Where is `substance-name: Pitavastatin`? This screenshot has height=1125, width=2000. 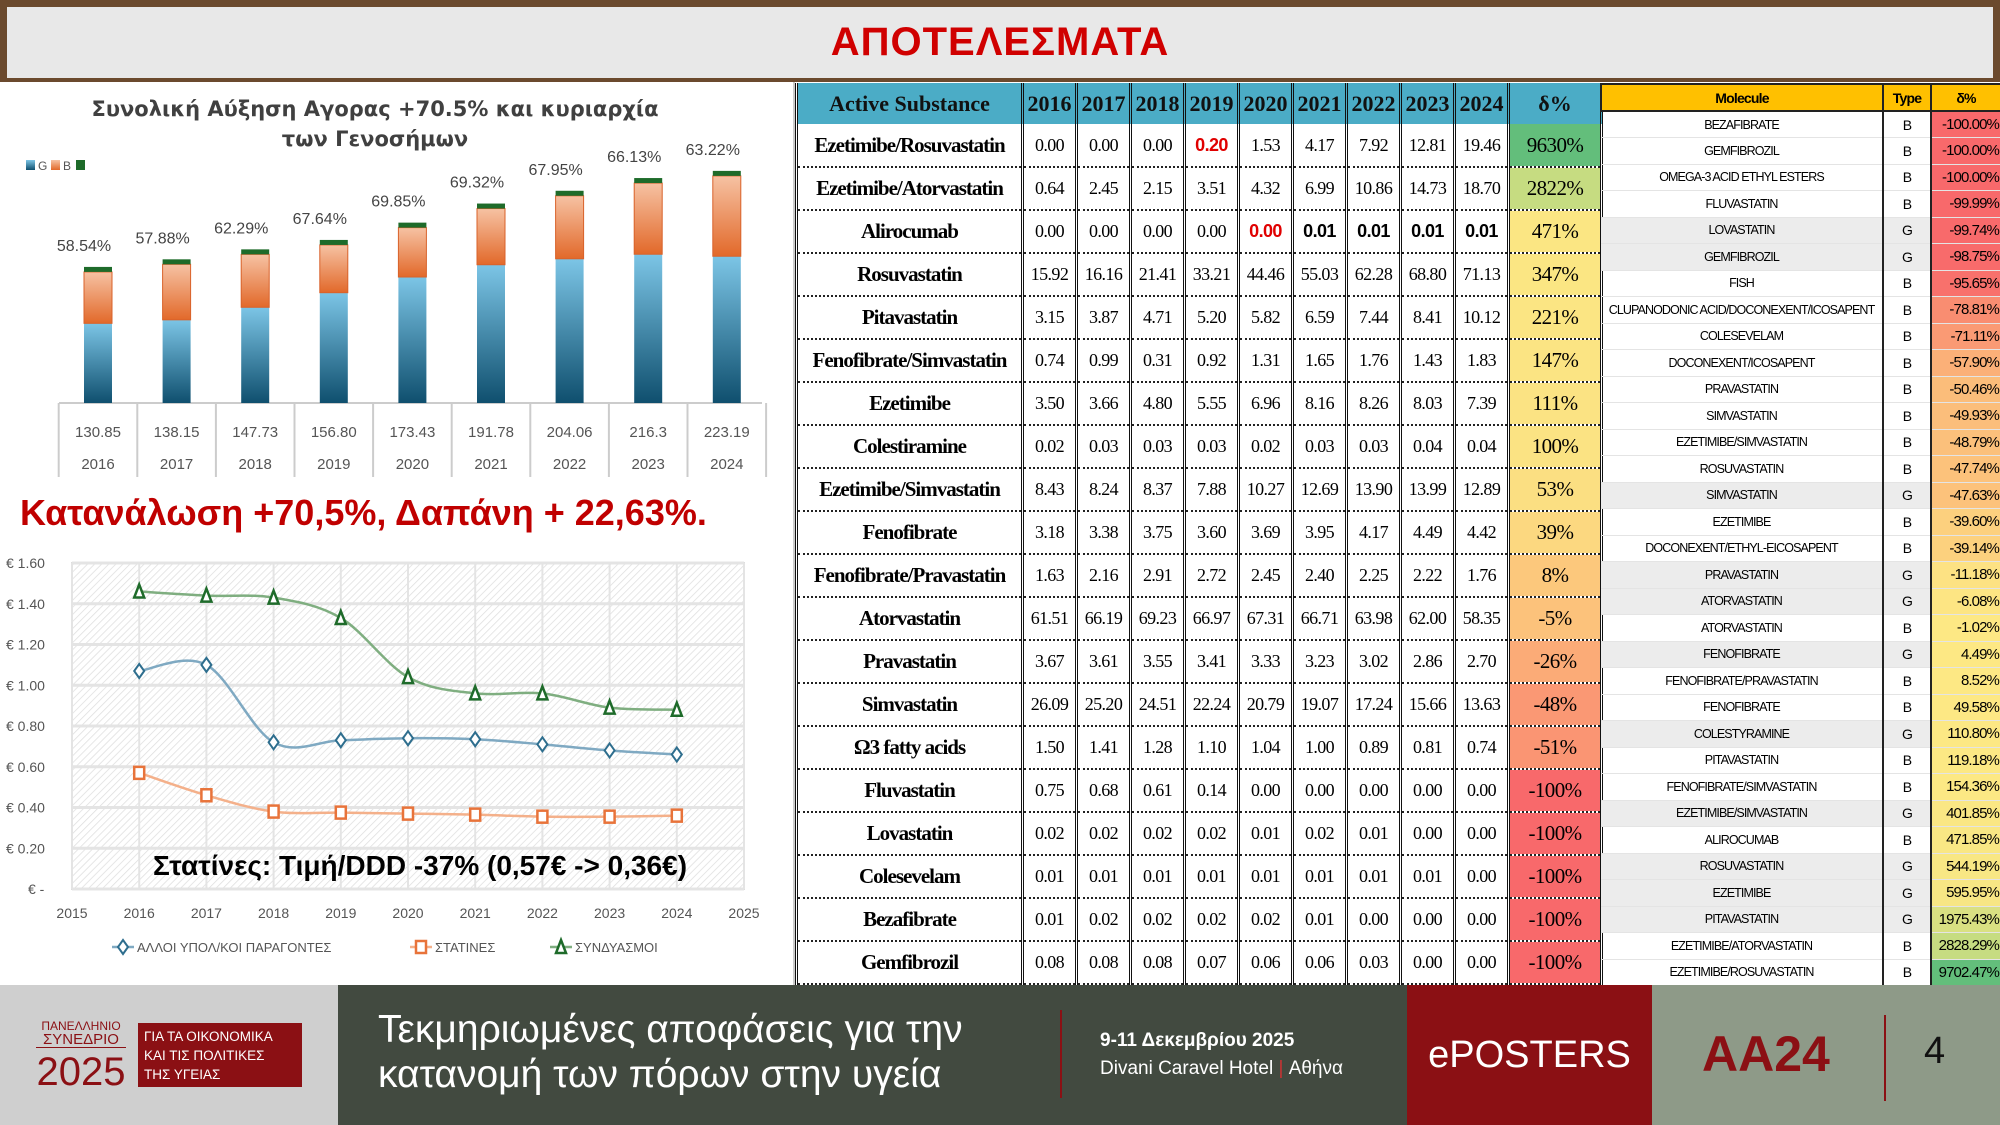 substance-name: Pitavastatin is located at coordinates (909, 318).